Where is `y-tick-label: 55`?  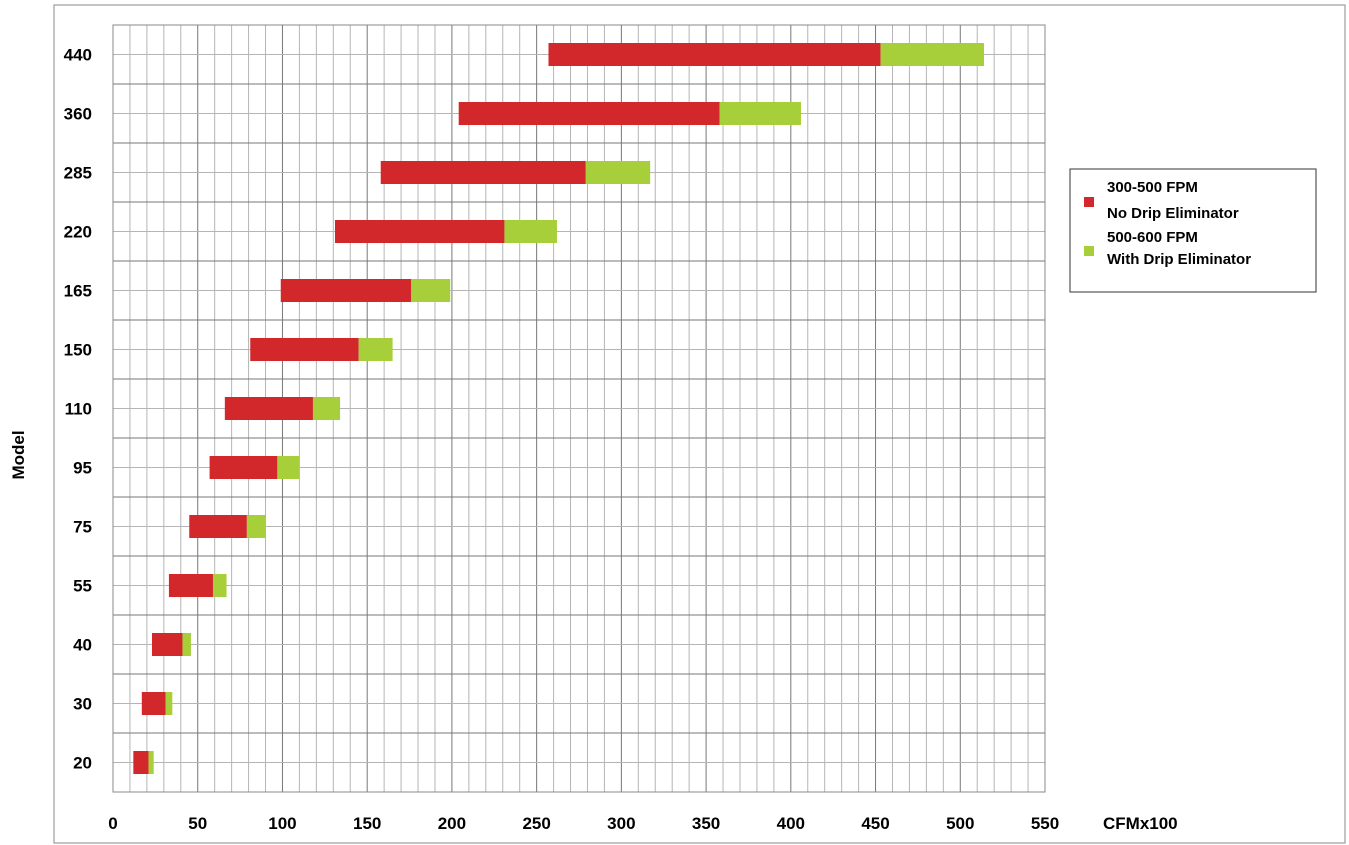
y-tick-label: 55 is located at coordinates (82, 586).